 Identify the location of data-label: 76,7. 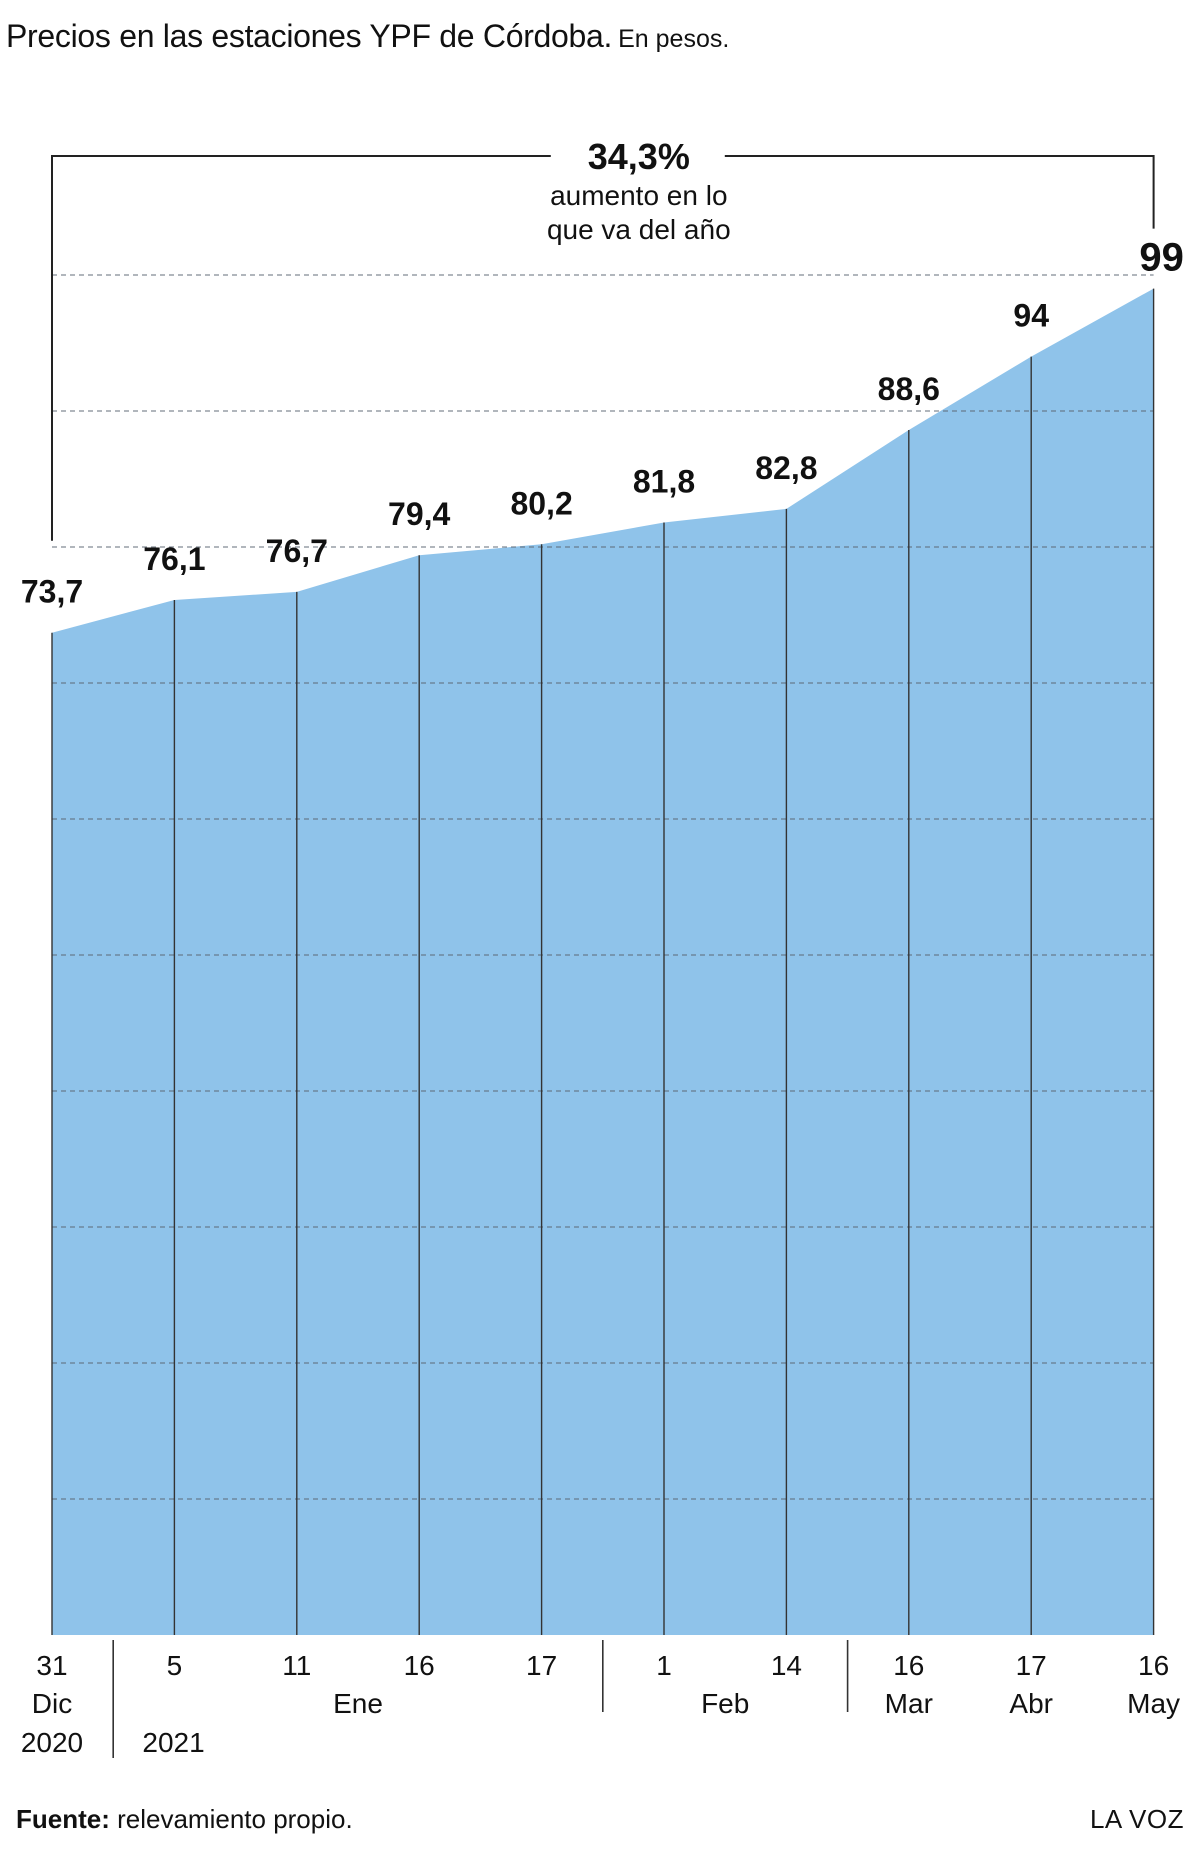
(297, 551).